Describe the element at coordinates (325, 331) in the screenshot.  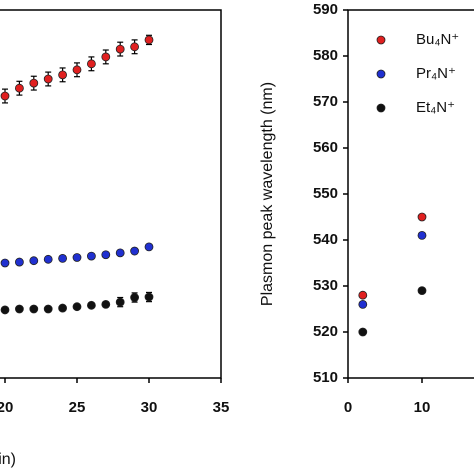
I see `y-tick-label: 520` at that location.